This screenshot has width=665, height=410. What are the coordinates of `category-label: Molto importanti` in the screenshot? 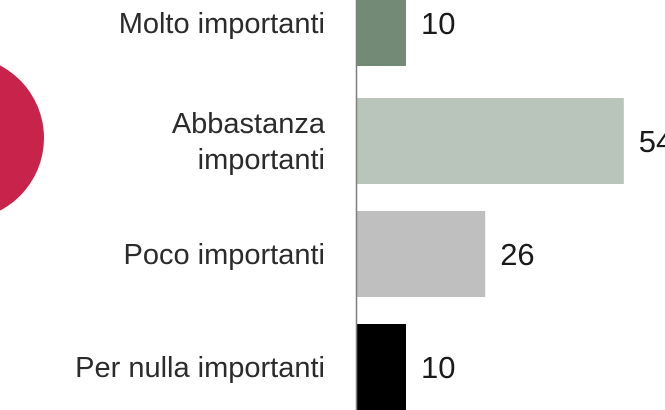 It's located at (222, 24).